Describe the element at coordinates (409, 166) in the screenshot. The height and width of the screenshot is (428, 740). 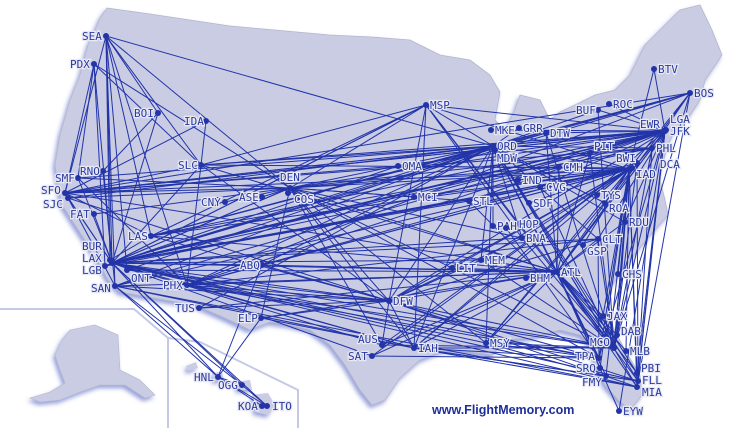
I see `airport-oma: OMA` at that location.